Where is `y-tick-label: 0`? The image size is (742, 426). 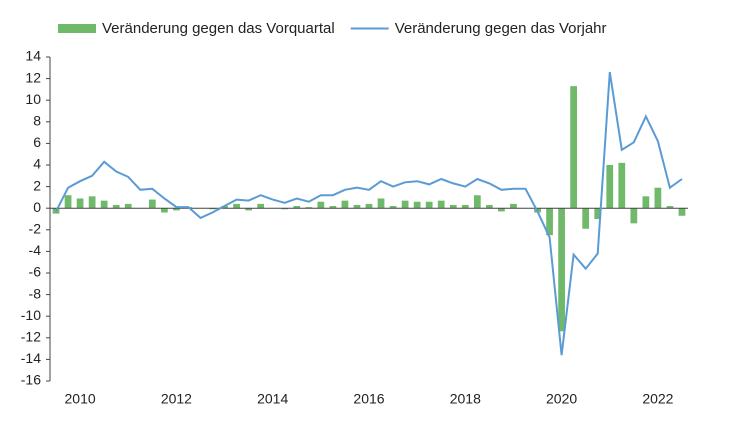 y-tick-label: 0 is located at coordinates (37, 207).